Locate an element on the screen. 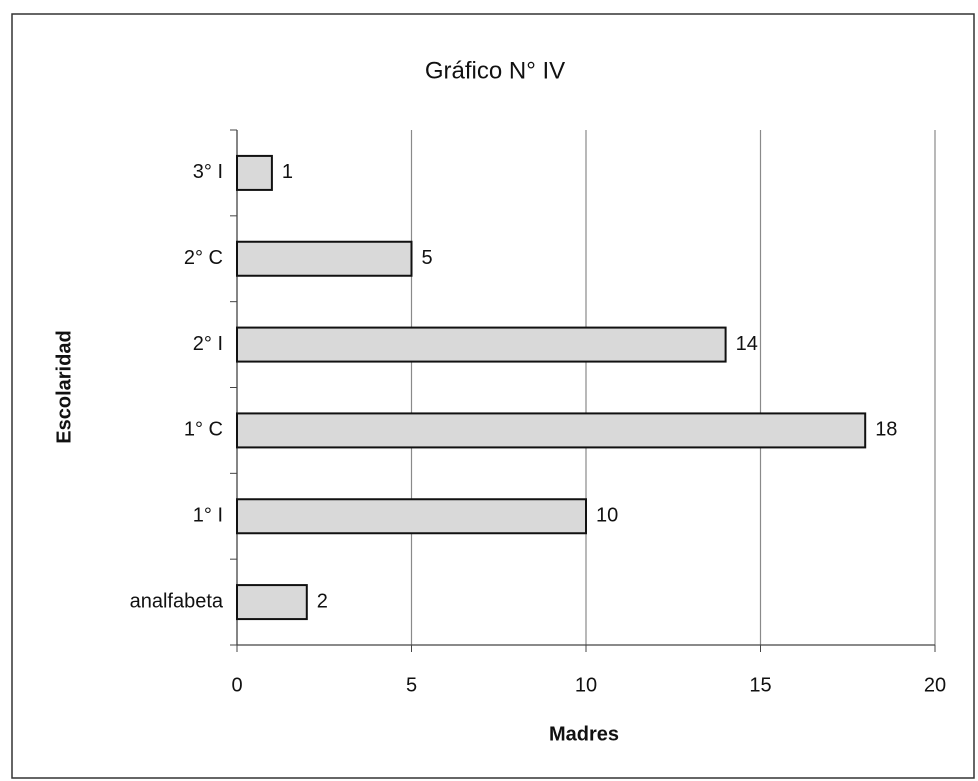  data-label: 10 is located at coordinates (607, 516).